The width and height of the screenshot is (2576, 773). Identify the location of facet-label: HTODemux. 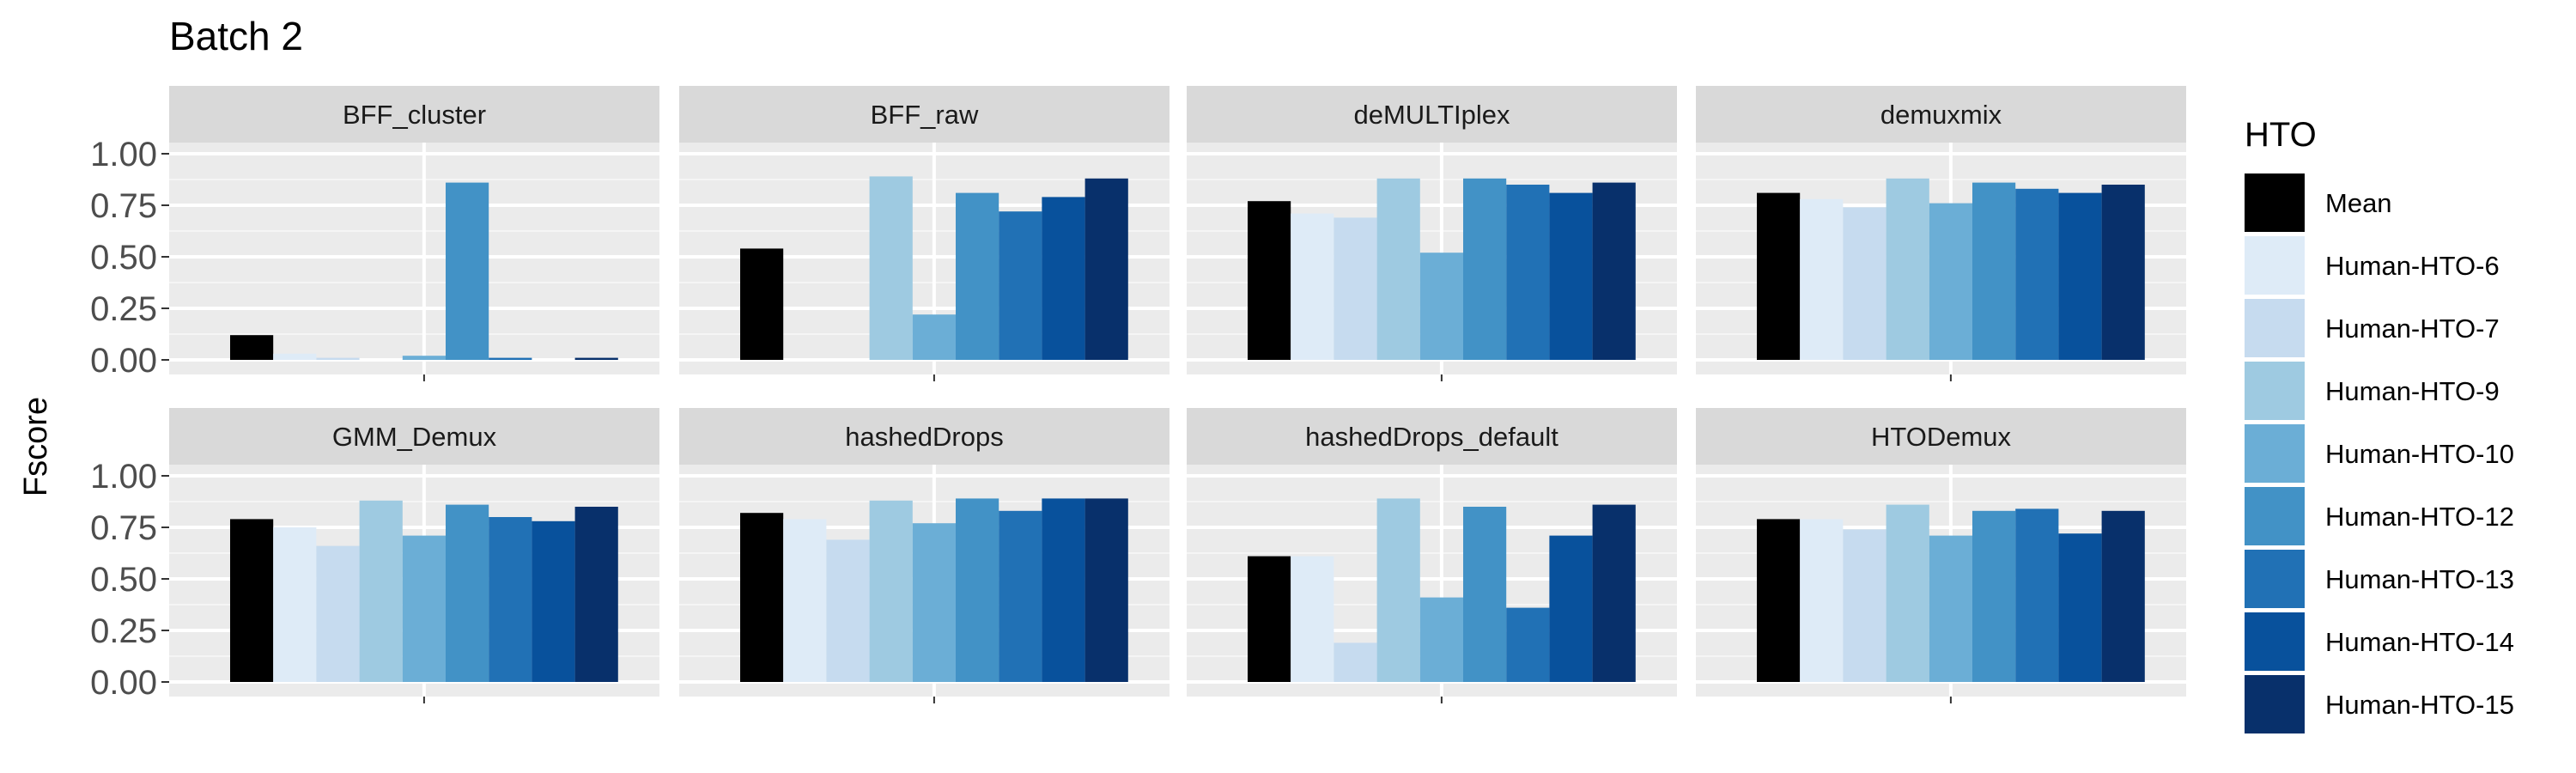
(1941, 437).